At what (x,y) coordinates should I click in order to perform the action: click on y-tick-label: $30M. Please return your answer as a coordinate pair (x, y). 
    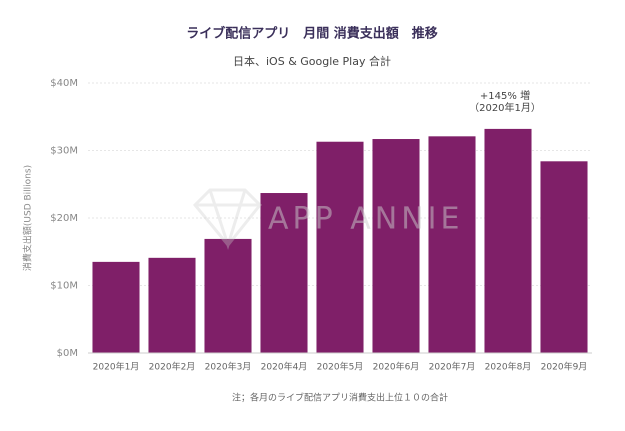
    Looking at the image, I should click on (64, 151).